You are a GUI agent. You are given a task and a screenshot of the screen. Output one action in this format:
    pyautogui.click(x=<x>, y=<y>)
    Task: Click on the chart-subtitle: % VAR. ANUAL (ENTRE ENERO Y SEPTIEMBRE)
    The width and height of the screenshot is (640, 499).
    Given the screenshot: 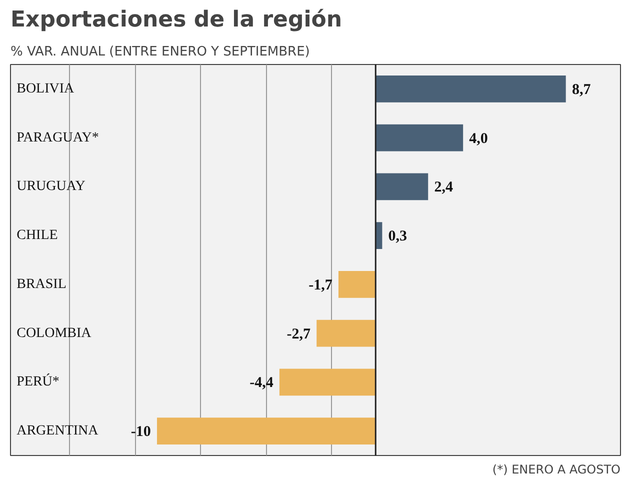 What is the action you would take?
    pyautogui.click(x=160, y=52)
    